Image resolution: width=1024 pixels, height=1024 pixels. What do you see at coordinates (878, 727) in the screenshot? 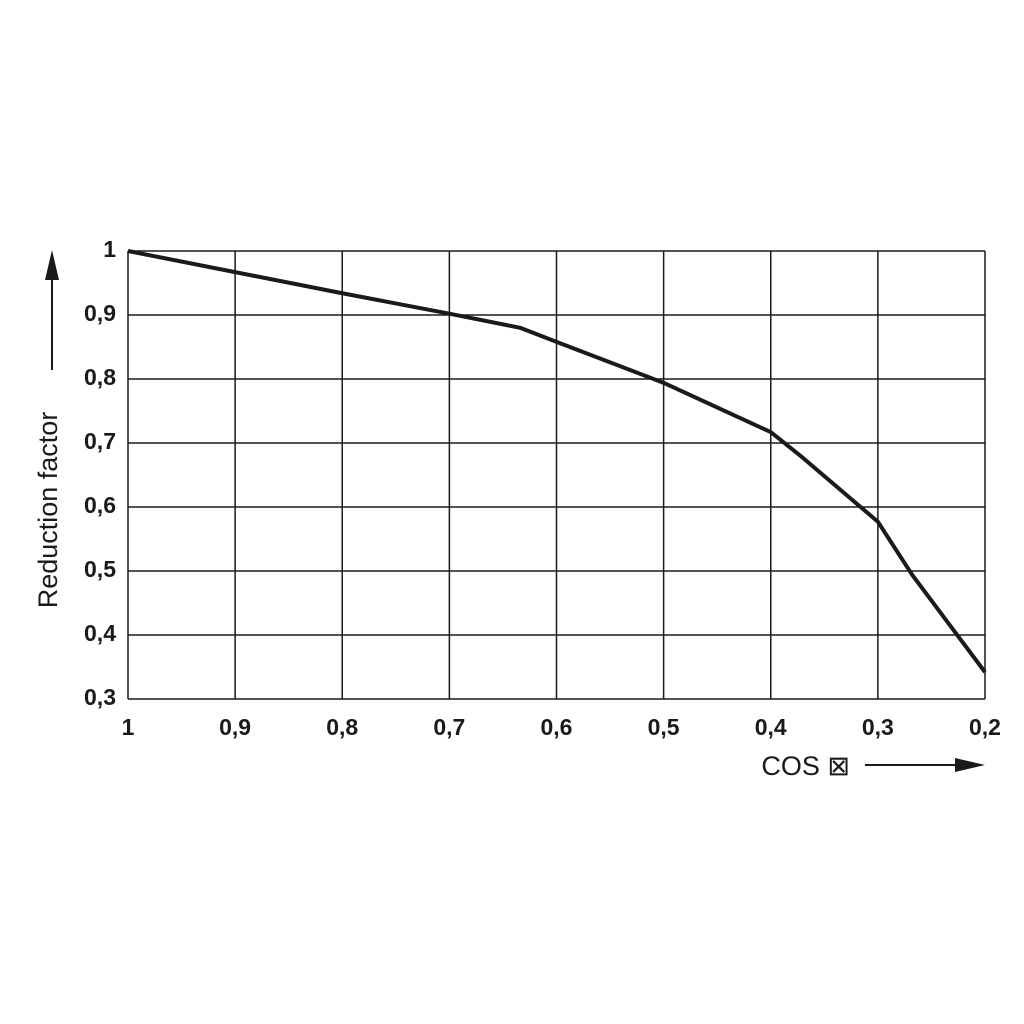
I see `x-tick-label: 0,3` at bounding box center [878, 727].